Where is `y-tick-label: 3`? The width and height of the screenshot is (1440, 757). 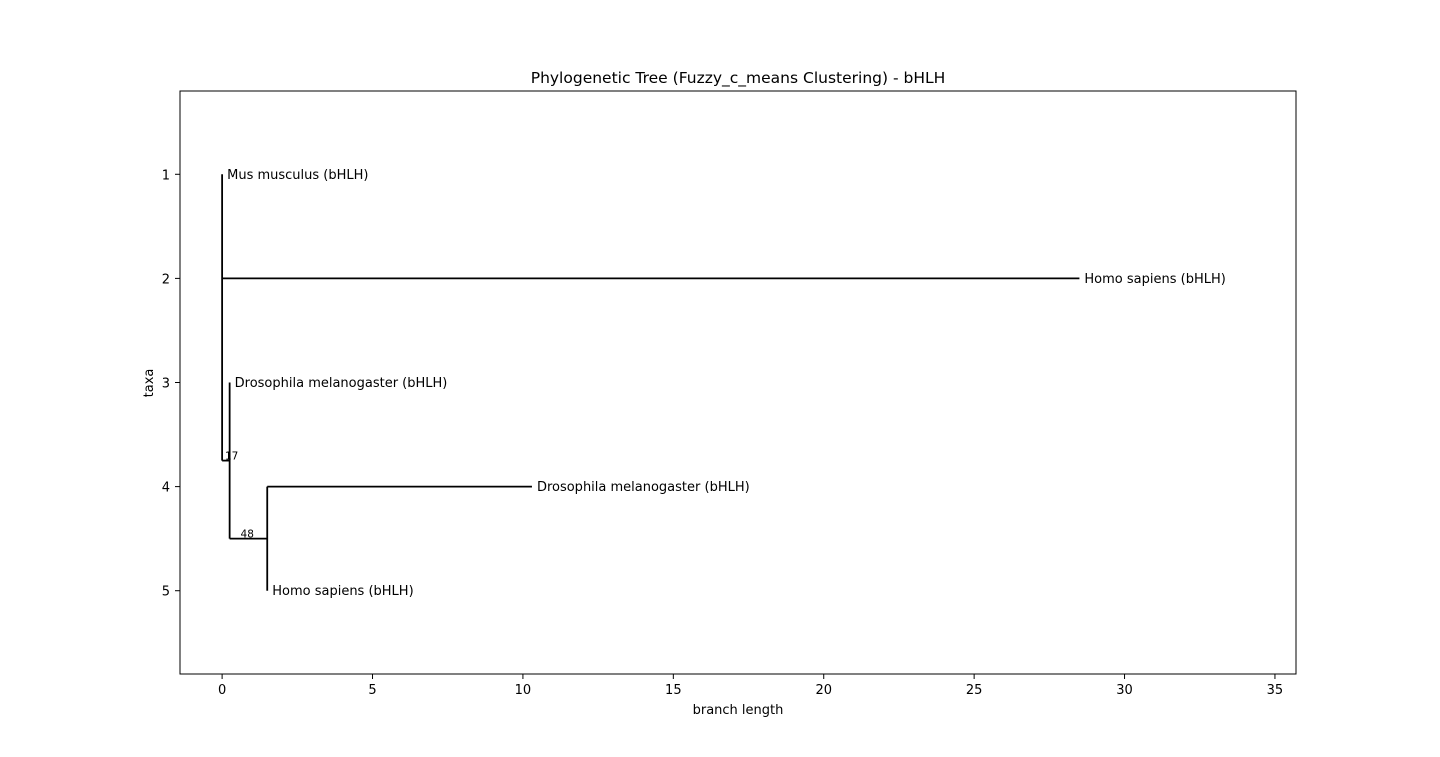 y-tick-label: 3 is located at coordinates (166, 384).